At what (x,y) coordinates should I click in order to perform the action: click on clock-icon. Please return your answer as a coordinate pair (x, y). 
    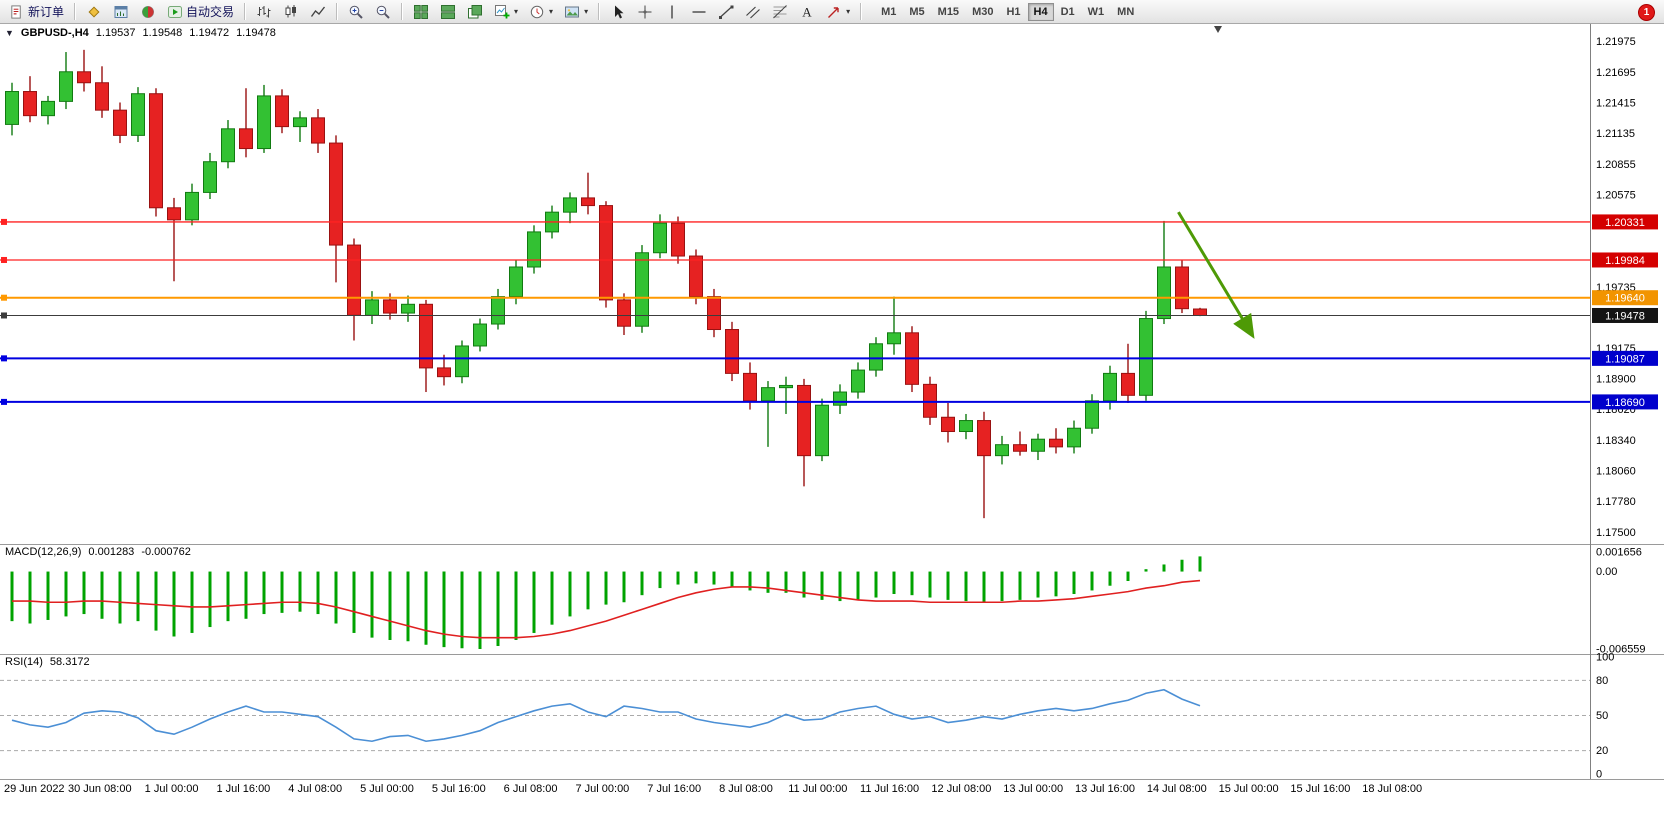
    Looking at the image, I should click on (536, 12).